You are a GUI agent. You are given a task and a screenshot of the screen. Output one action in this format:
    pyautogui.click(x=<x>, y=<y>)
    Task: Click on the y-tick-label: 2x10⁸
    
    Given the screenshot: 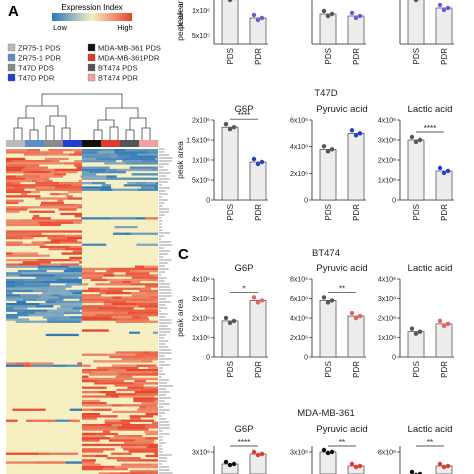 What is the action you would take?
    pyautogui.click(x=387, y=319)
    